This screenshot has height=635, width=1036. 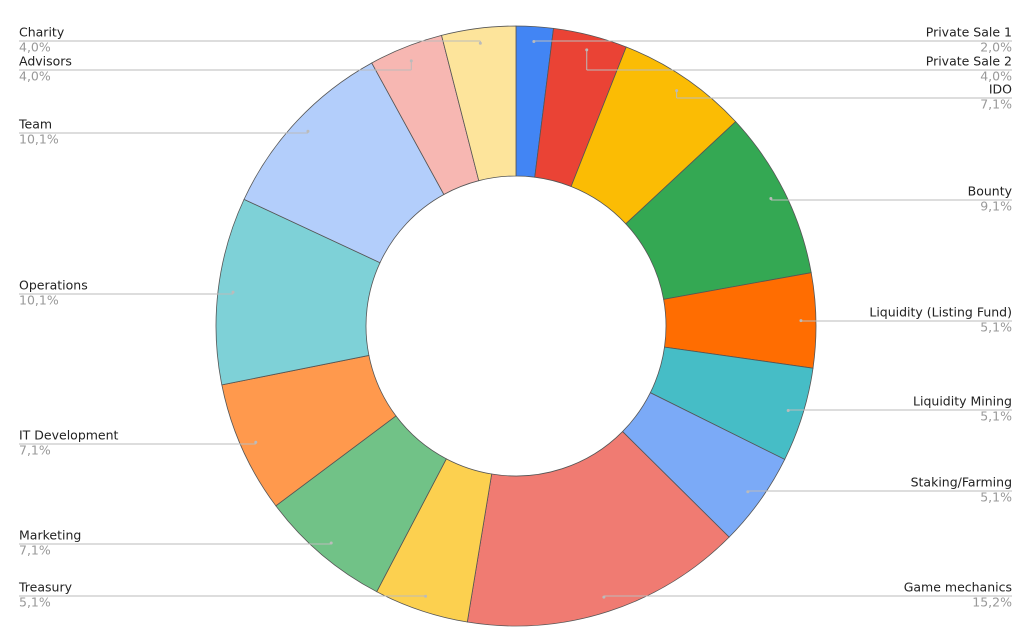 What do you see at coordinates (50, 535) in the screenshot?
I see `slice-label: Marketing` at bounding box center [50, 535].